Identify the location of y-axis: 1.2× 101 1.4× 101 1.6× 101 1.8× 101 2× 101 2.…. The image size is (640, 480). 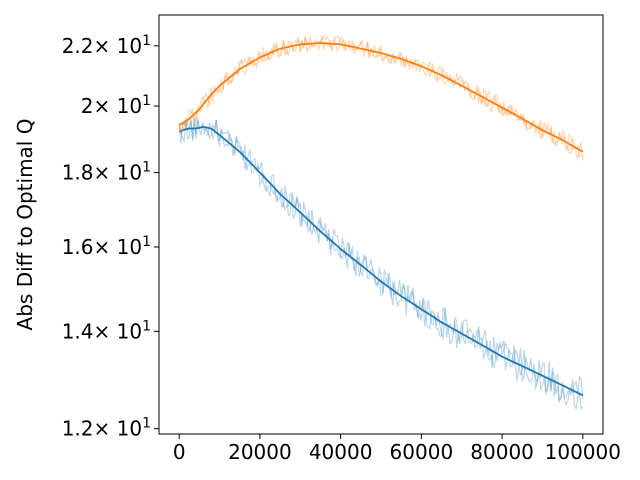
(110, 237).